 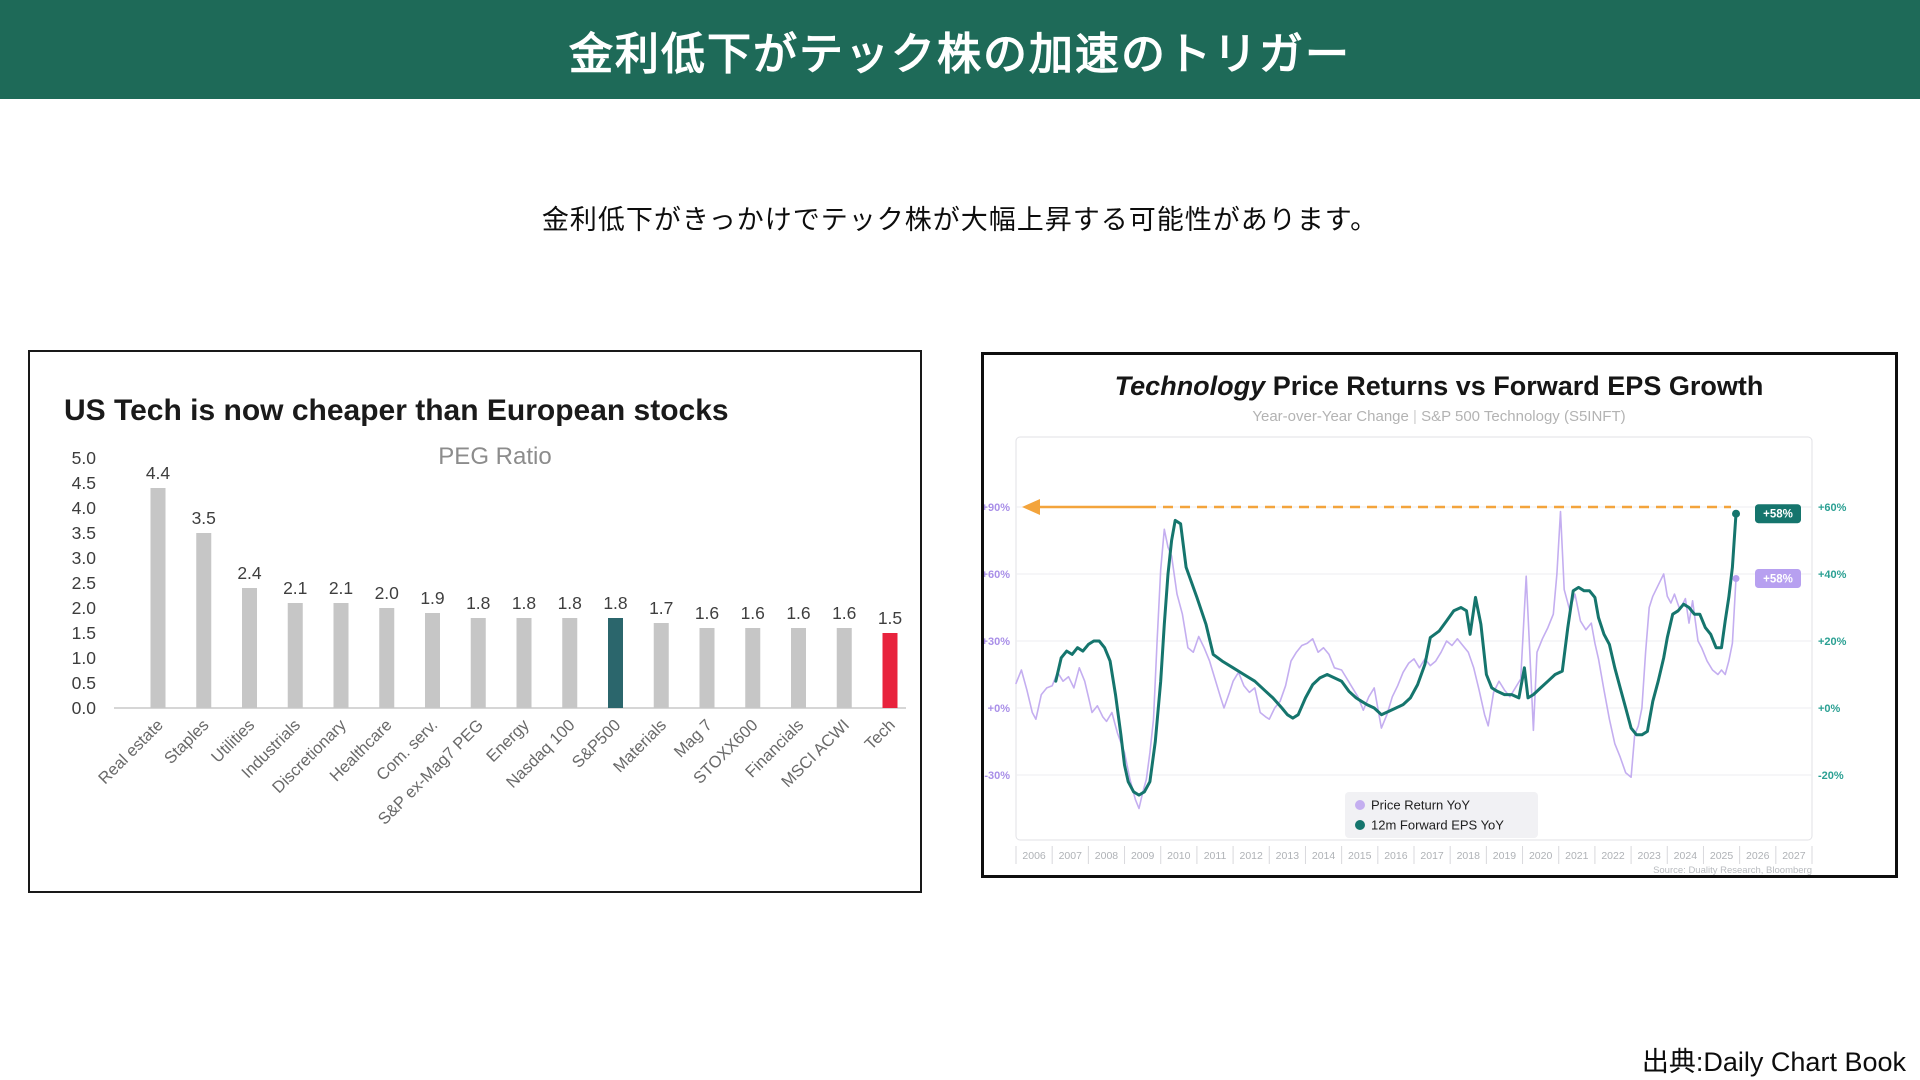 I want to click on bar-y-tick: 5.0, so click(x=84, y=458).